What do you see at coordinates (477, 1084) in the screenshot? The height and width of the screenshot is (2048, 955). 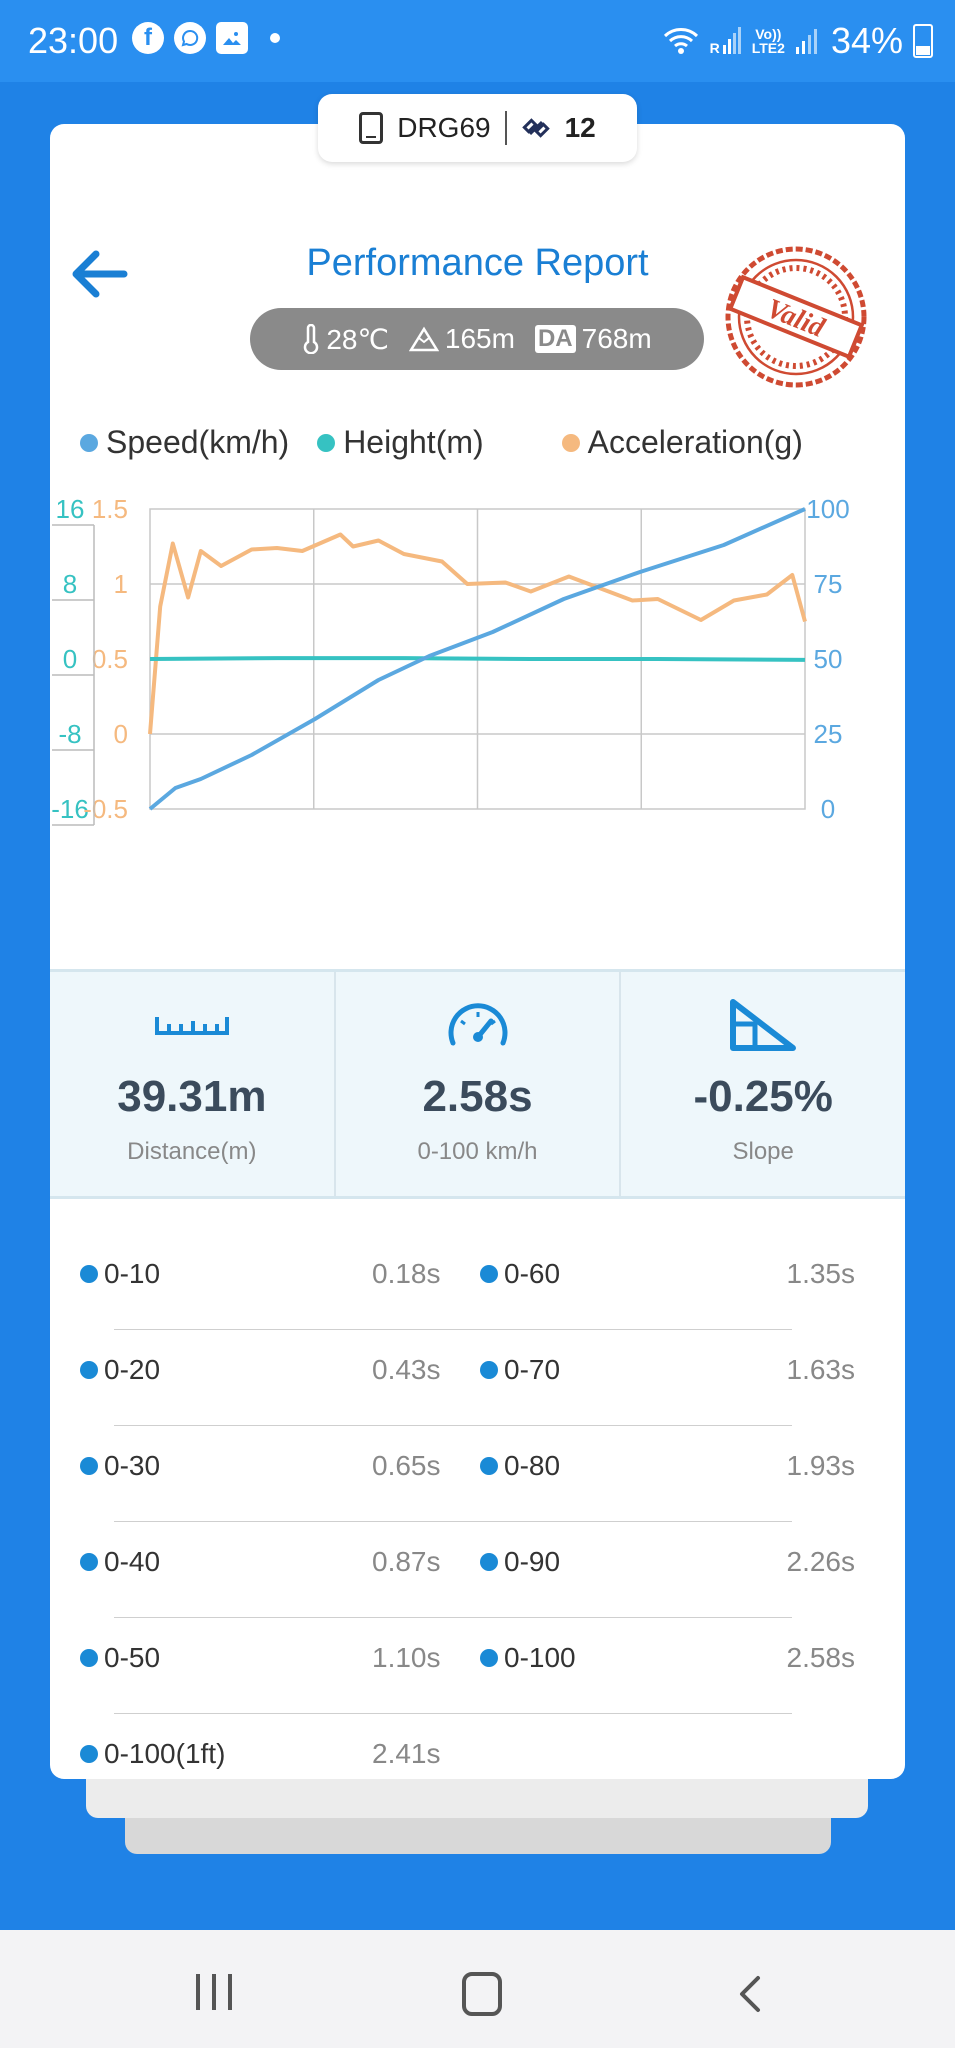 I see `summary-stats: 39.31m Distance(m) 2.58s 0-100 km/h` at bounding box center [477, 1084].